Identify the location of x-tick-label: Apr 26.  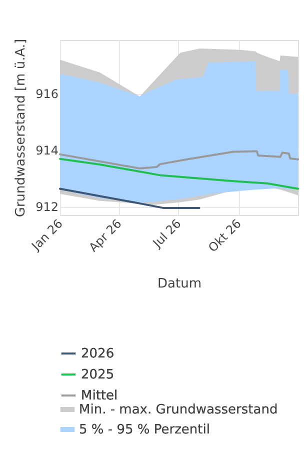
(105, 235).